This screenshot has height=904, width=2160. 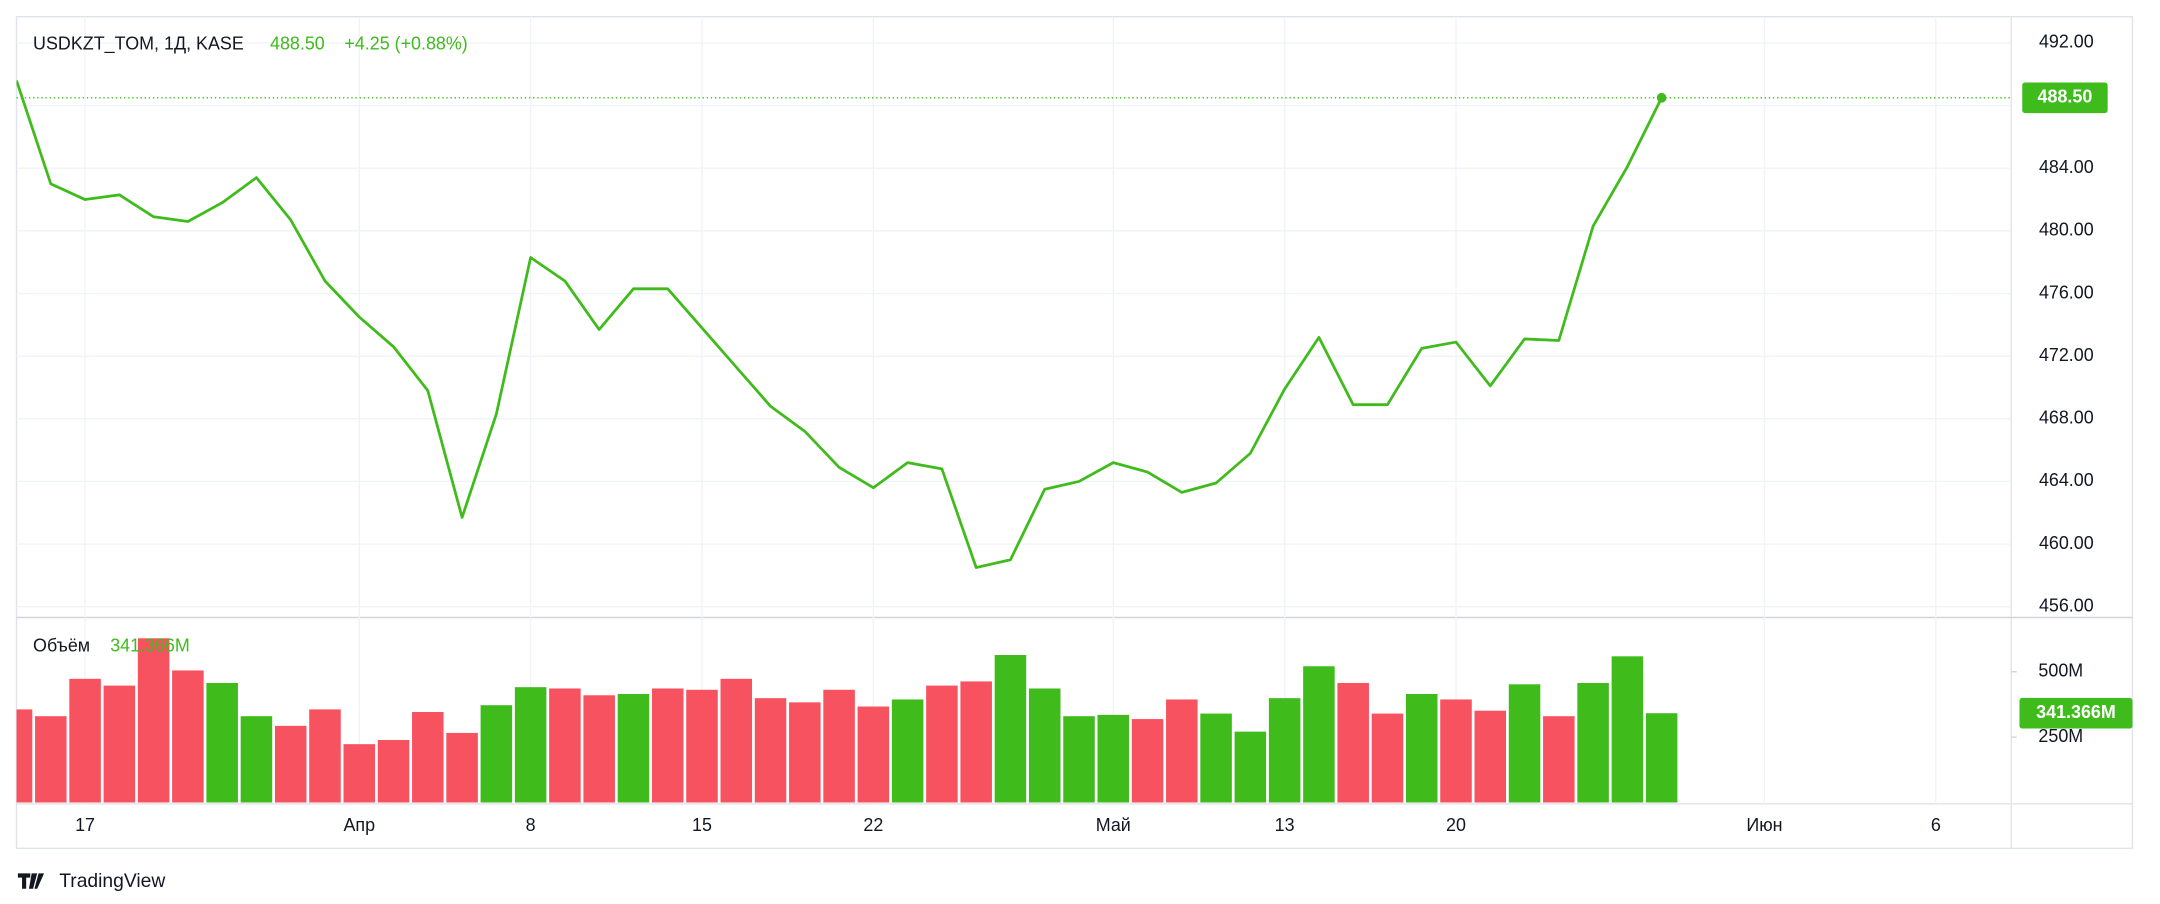 What do you see at coordinates (1764, 825) in the screenshot?
I see `x-tick-label: Июн` at bounding box center [1764, 825].